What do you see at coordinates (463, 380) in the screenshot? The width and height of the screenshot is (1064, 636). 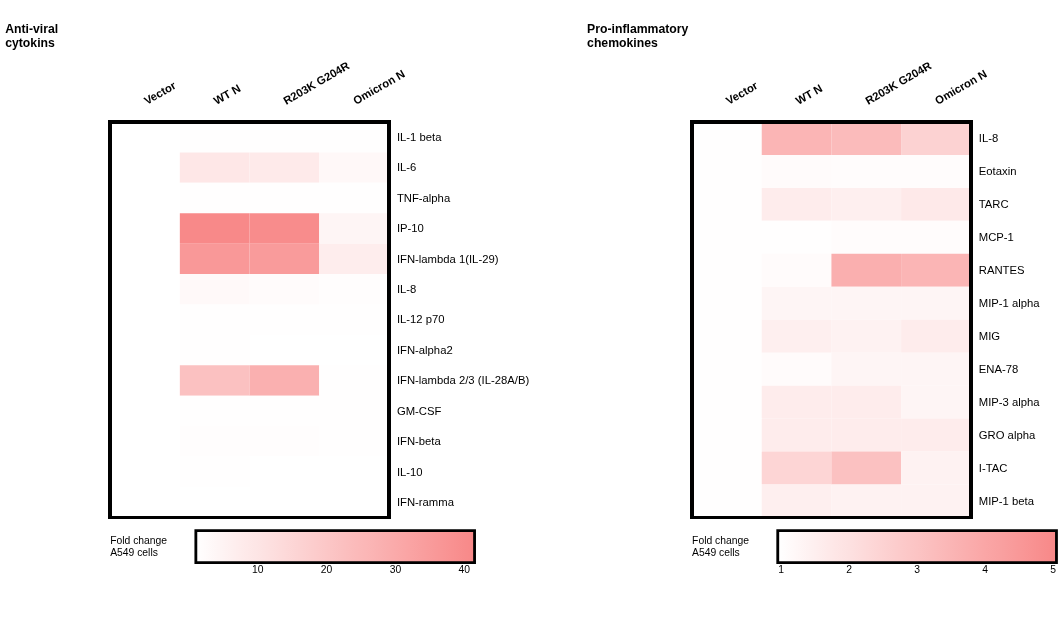 I see `y-tick-label: IFN-lambda 2/3 (IL-28A/B)` at bounding box center [463, 380].